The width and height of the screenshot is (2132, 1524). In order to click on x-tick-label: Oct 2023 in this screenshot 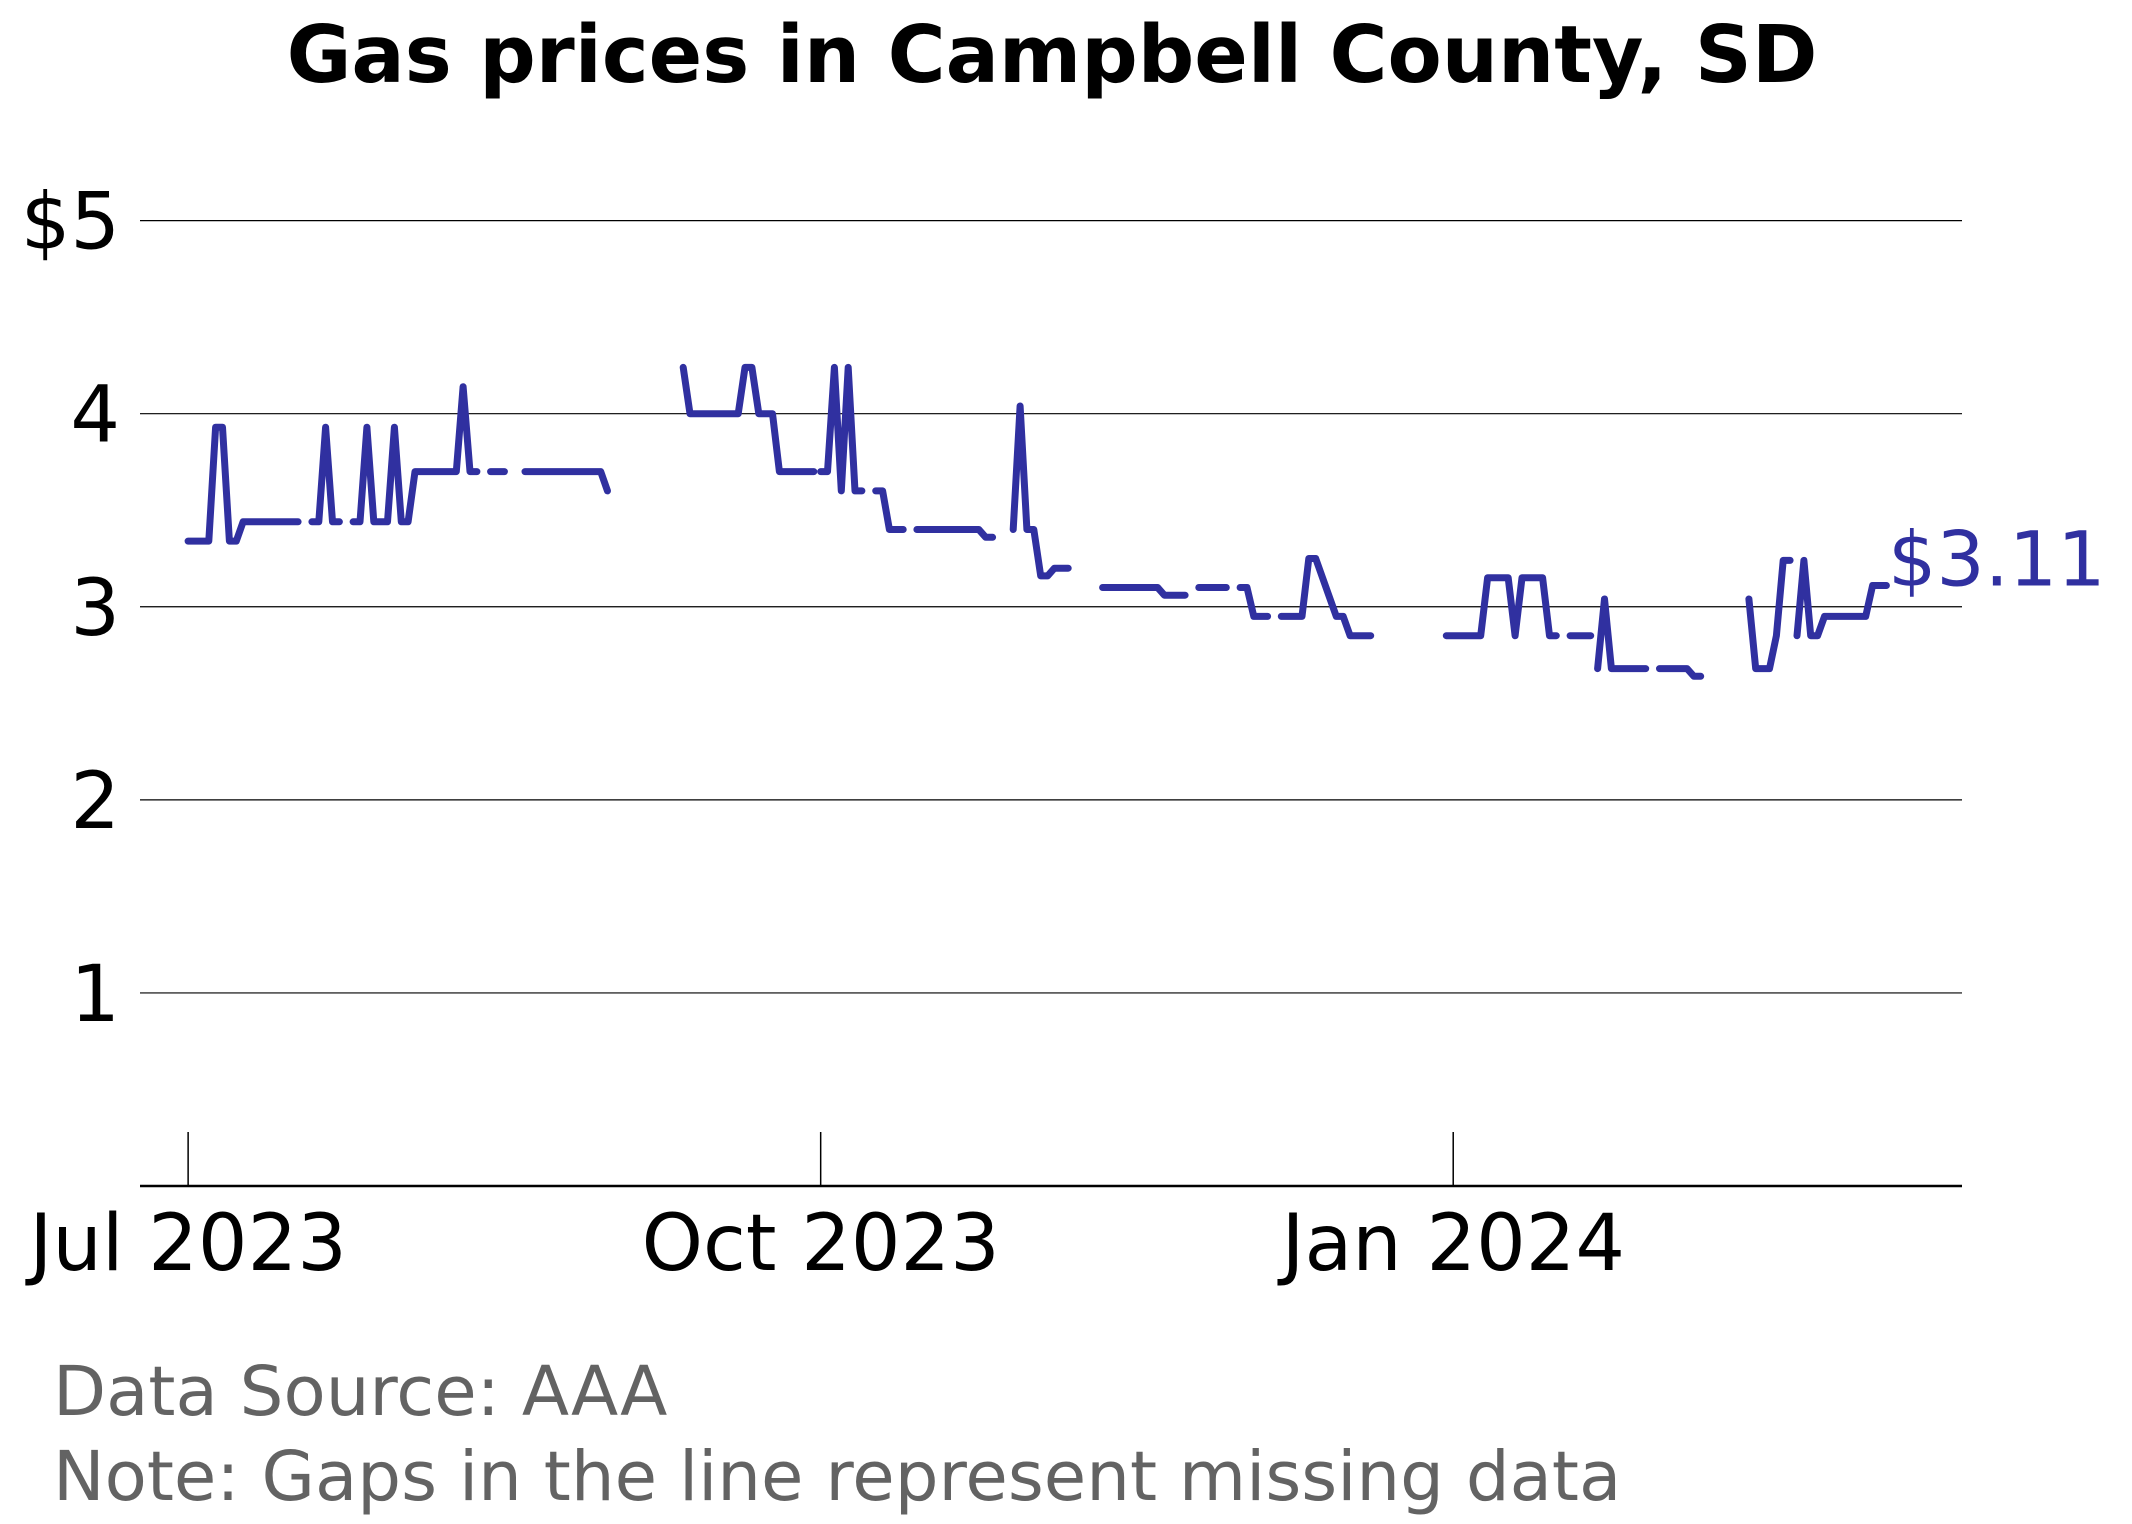, I will do `click(821, 1244)`.